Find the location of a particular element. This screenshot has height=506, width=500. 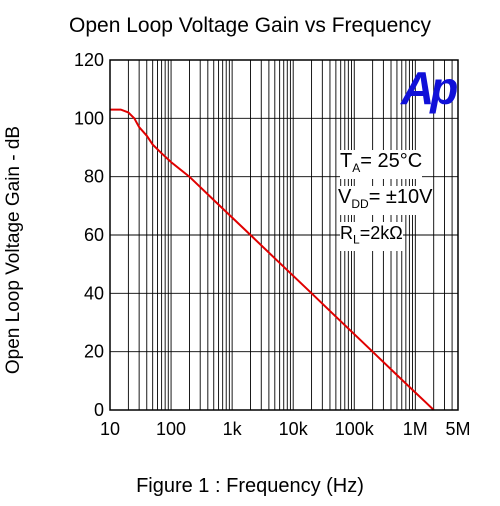

ta-value: = 25°C is located at coordinates (391, 161).